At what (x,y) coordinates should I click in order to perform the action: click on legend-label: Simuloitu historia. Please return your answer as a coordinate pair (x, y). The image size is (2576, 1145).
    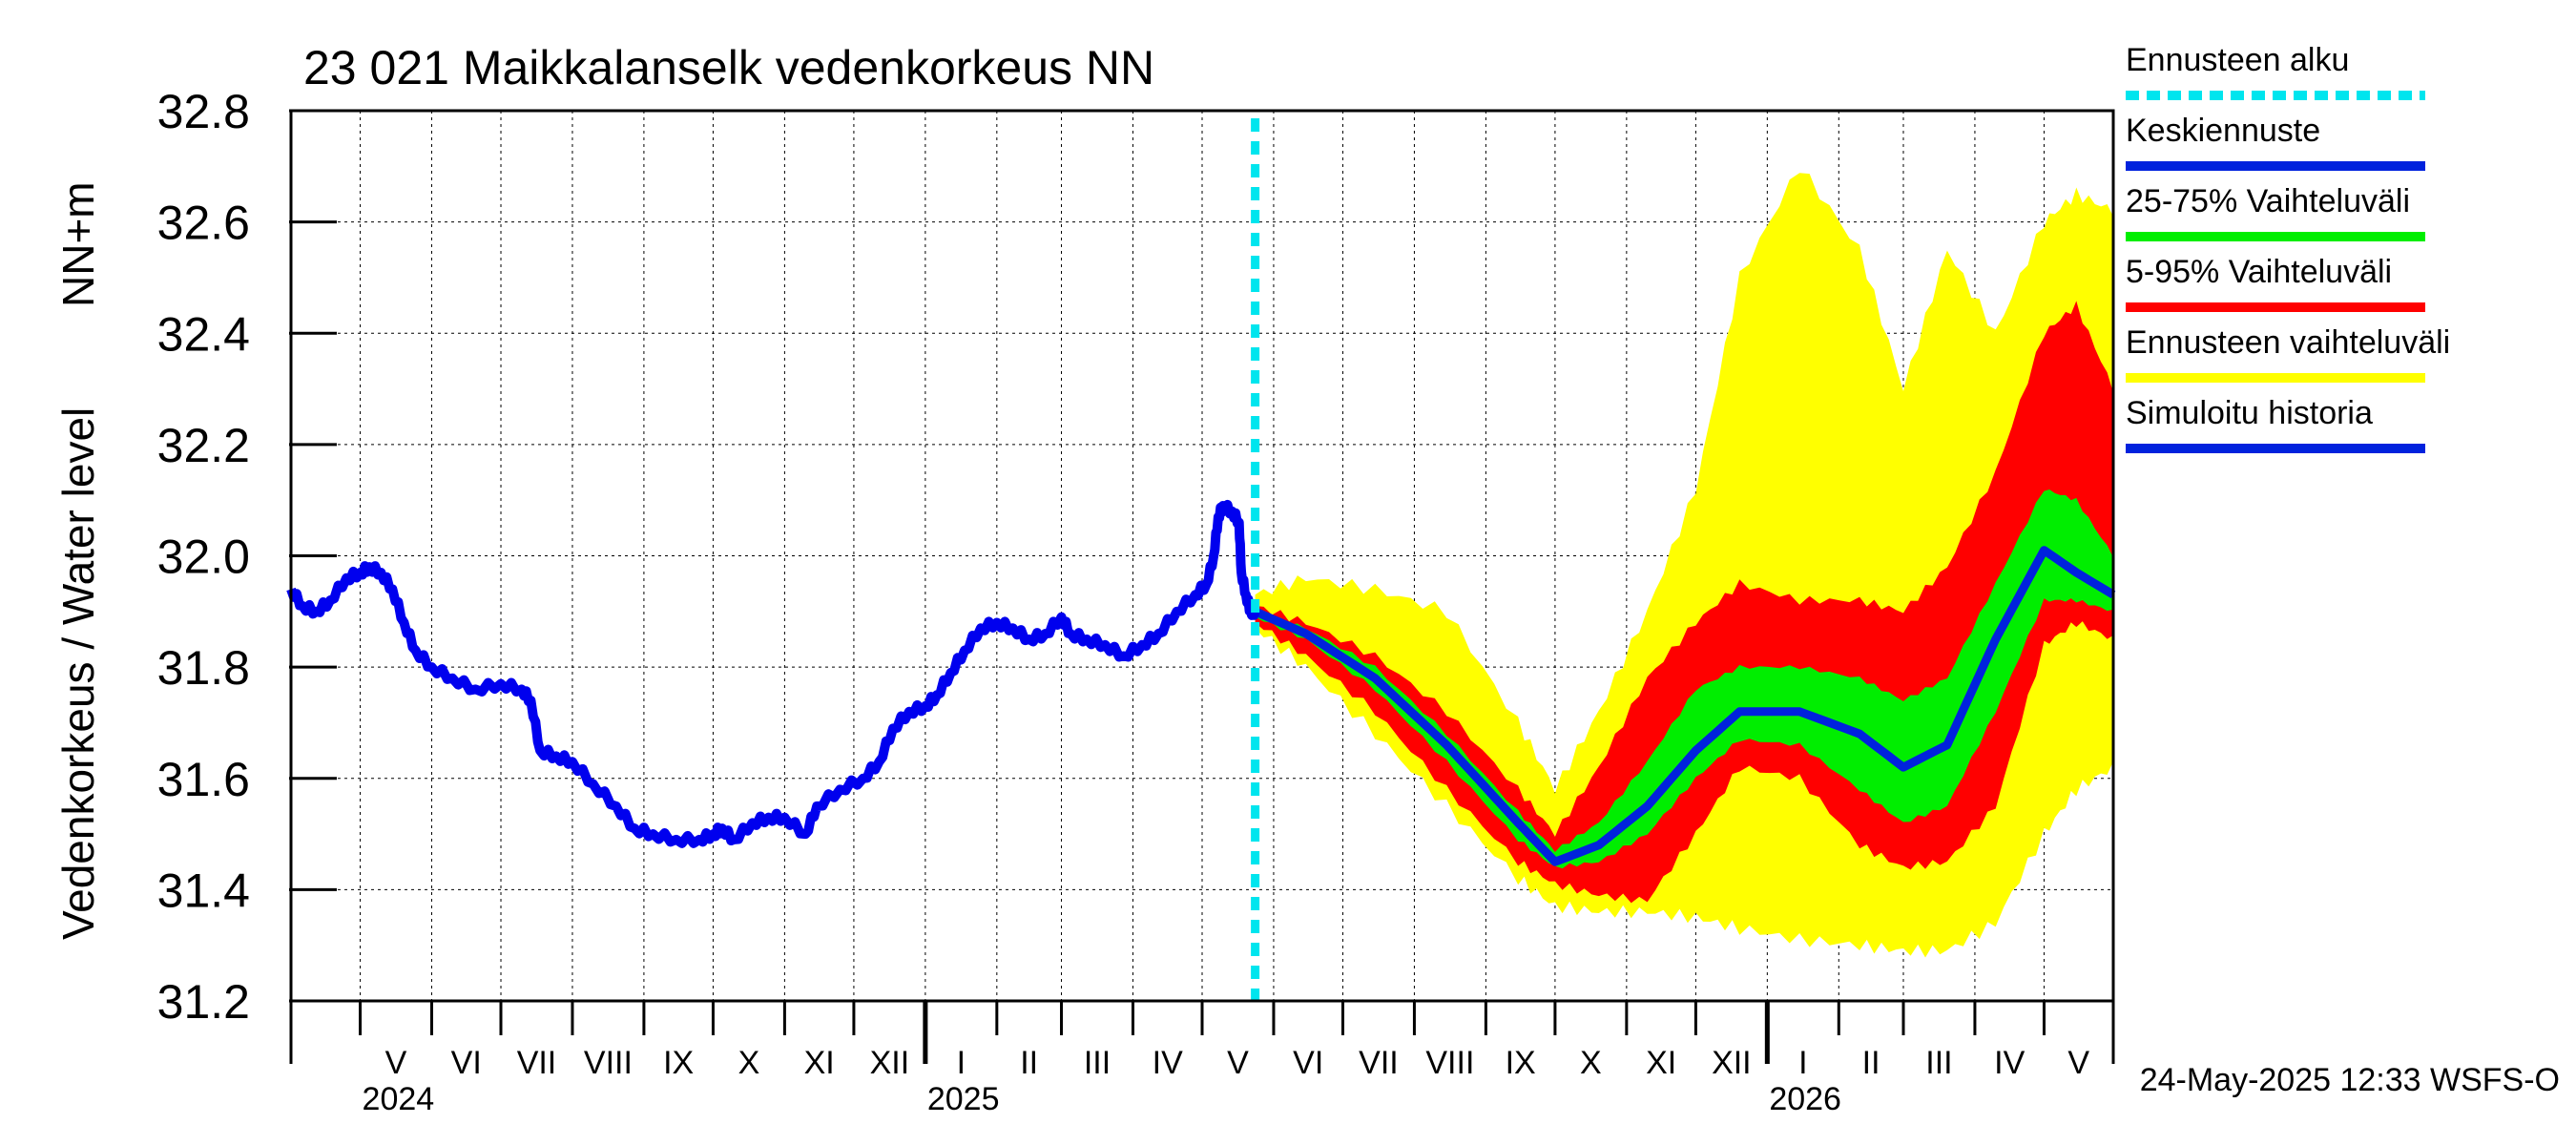
    Looking at the image, I should click on (2249, 413).